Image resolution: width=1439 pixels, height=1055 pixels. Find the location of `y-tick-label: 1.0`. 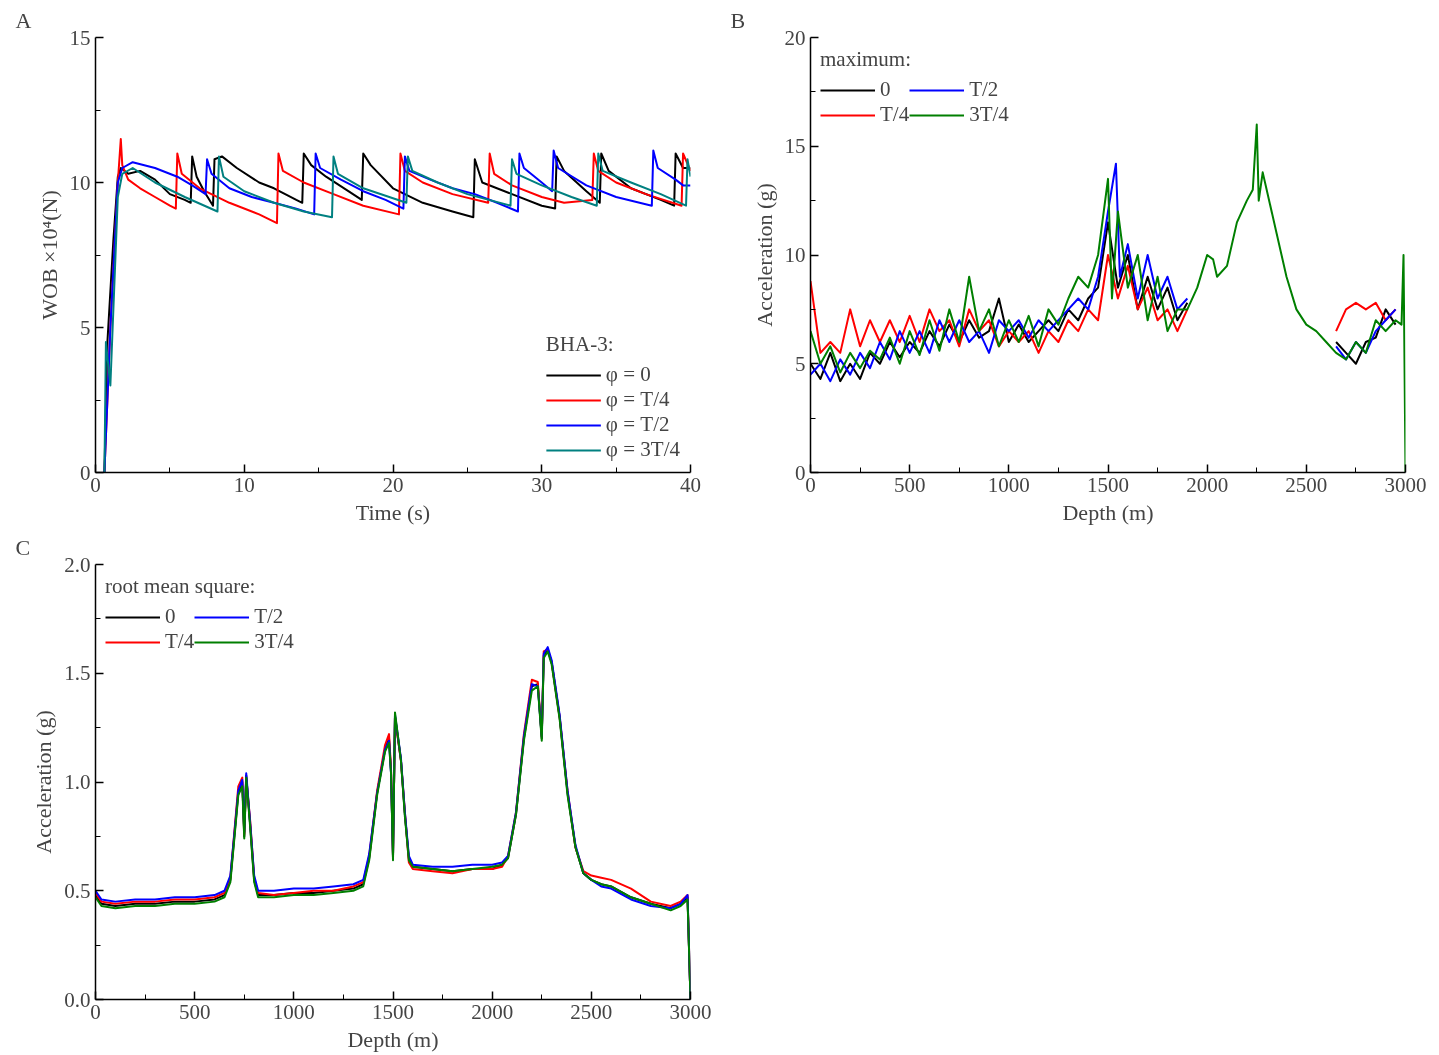

y-tick-label: 1.0 is located at coordinates (77, 782).